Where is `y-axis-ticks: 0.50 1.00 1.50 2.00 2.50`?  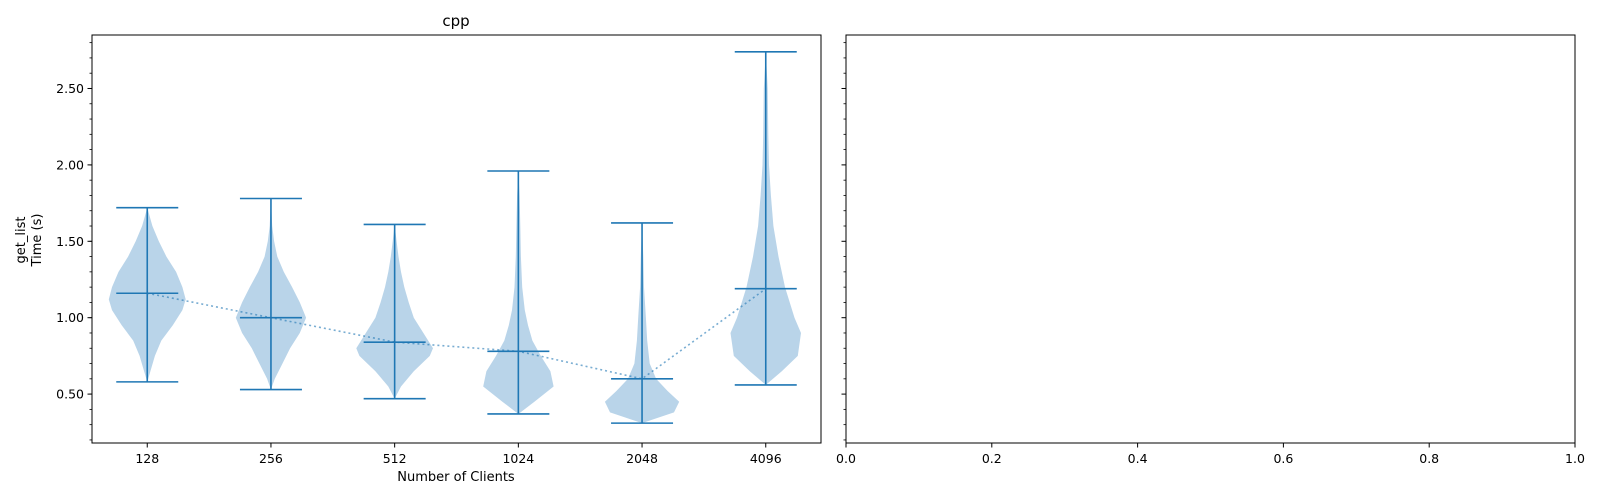
y-axis-ticks: 0.50 1.00 1.50 2.00 2.50 is located at coordinates (74, 241).